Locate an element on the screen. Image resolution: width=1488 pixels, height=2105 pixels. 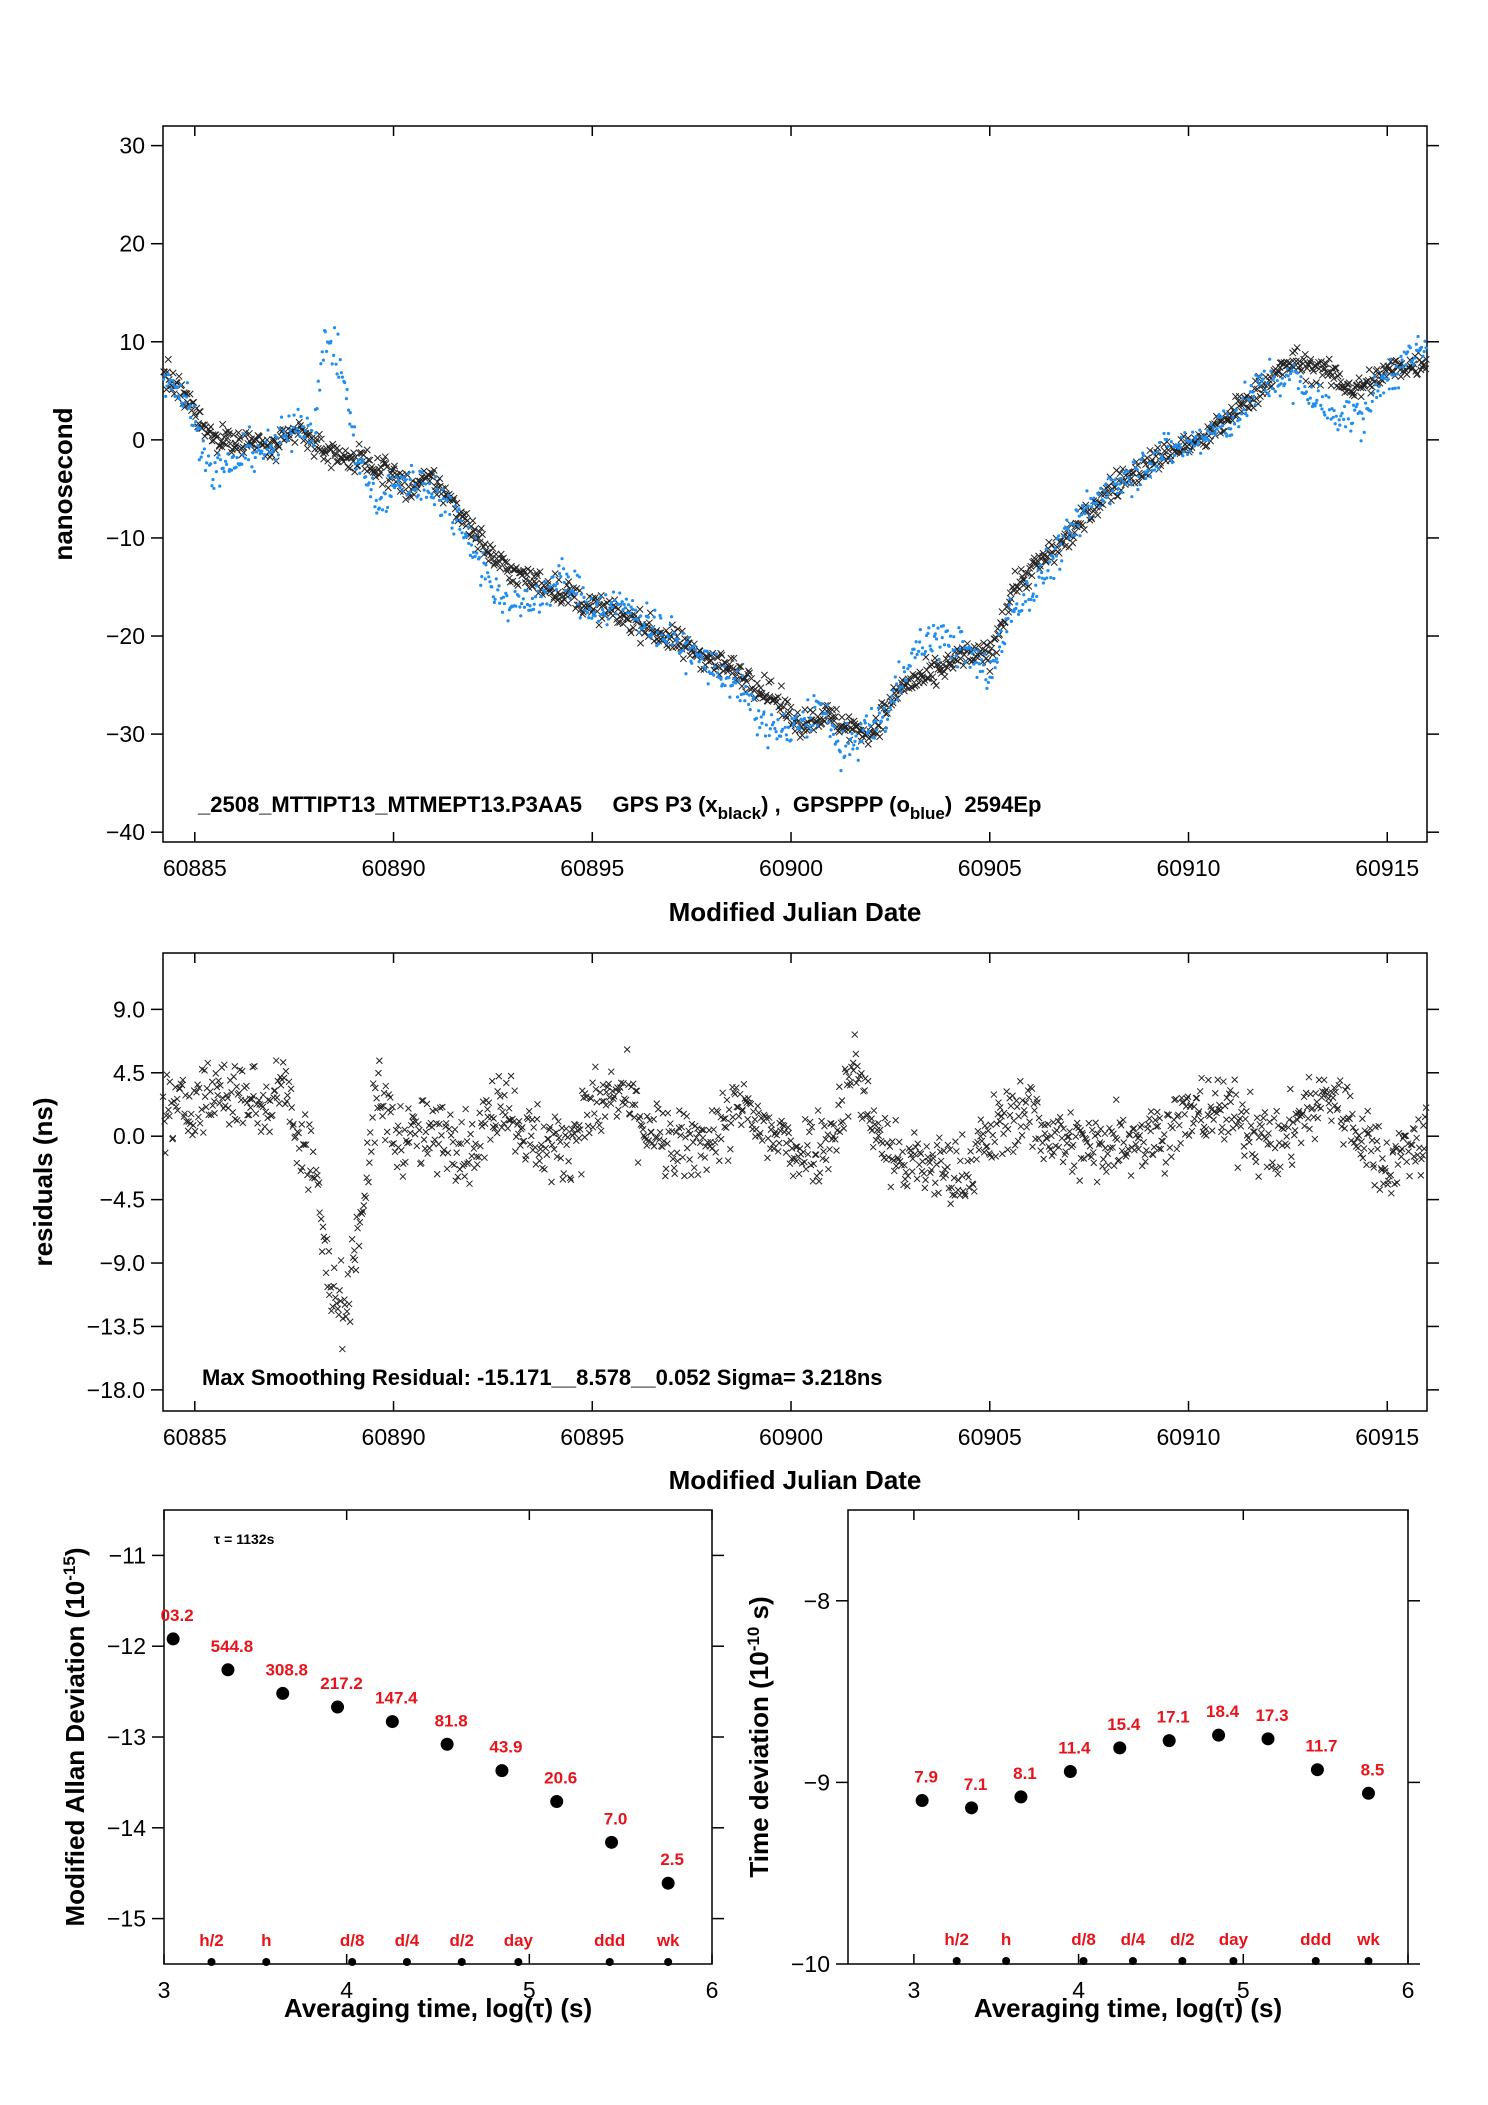
mdev-plot-frame is located at coordinates (438, 1737).